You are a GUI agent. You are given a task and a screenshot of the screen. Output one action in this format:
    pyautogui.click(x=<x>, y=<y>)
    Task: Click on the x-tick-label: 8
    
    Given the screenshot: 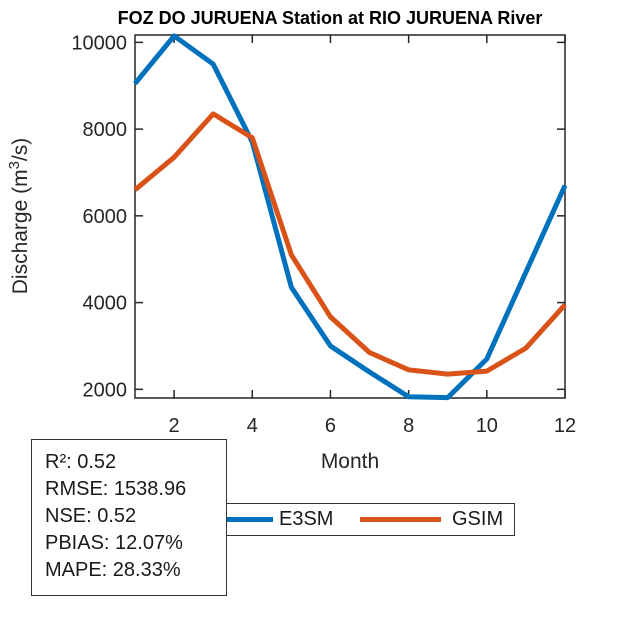 What is the action you would take?
    pyautogui.click(x=408, y=426)
    